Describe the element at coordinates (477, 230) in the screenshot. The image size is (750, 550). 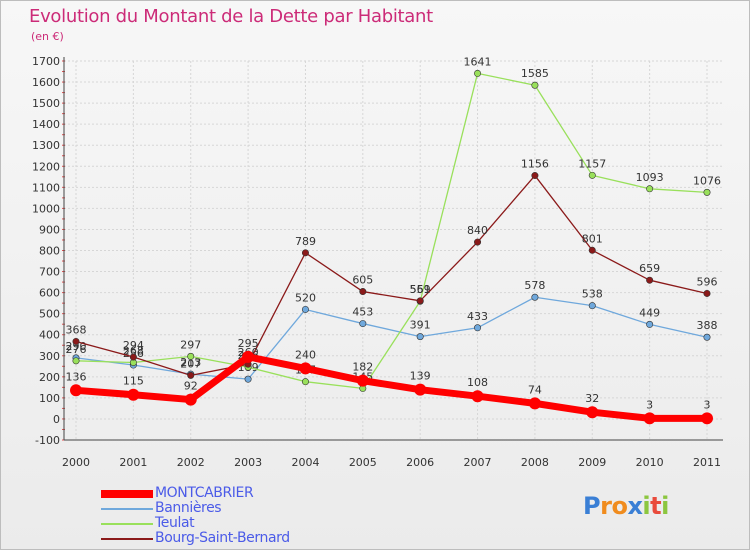
I see `data-label: 840` at that location.